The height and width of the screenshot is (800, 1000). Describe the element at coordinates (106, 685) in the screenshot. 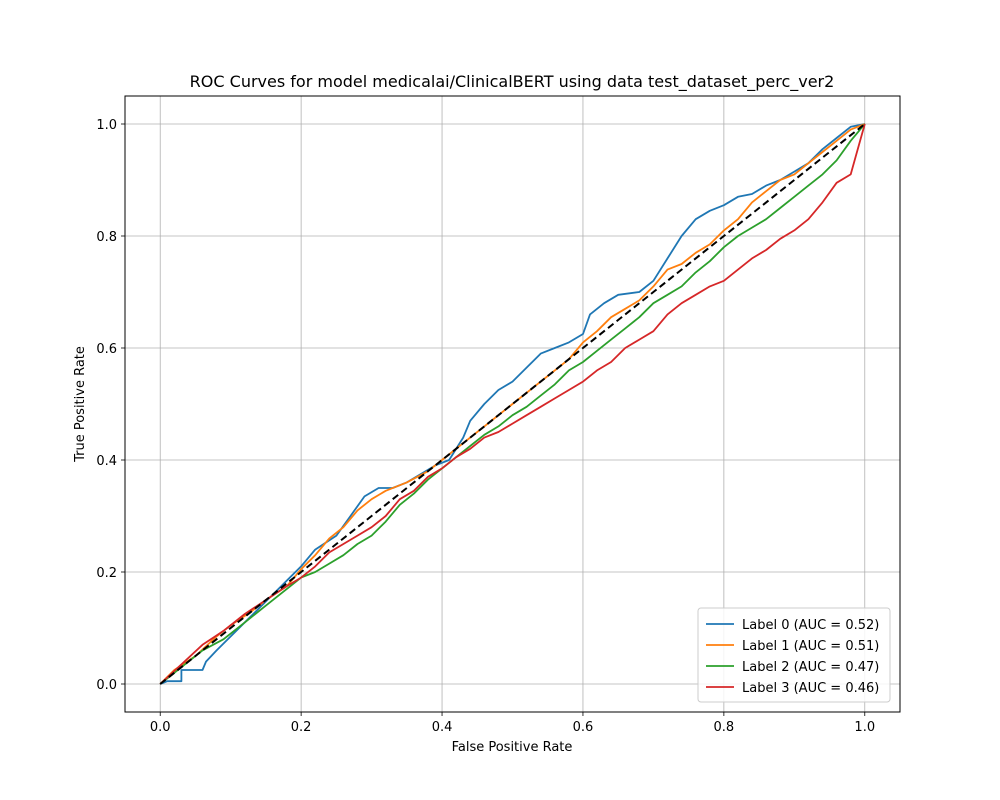

I see `y-tick-label: 0.0` at that location.